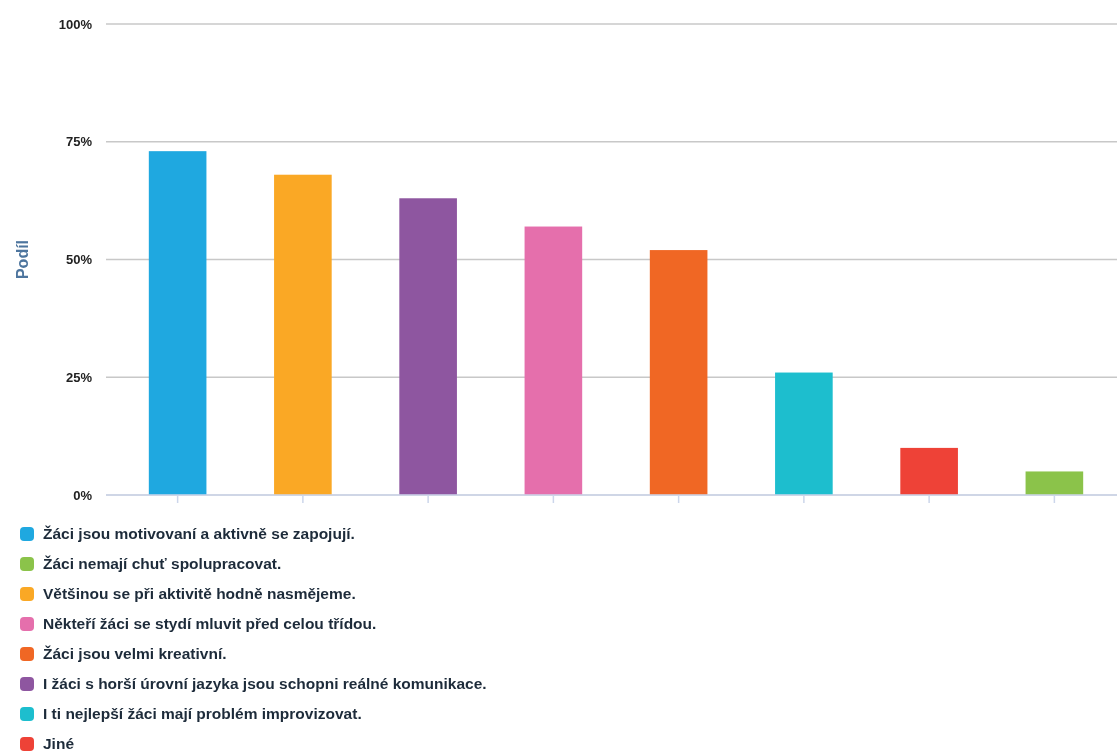  What do you see at coordinates (79, 142) in the screenshot?
I see `y-tick-label: 75%` at bounding box center [79, 142].